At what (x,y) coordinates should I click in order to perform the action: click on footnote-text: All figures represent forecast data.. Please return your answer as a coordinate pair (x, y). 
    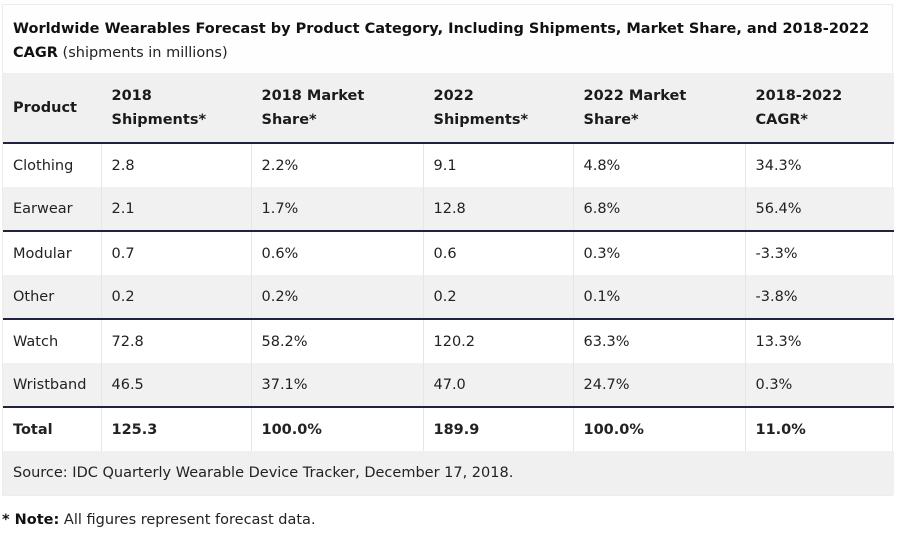
    Looking at the image, I should click on (187, 520).